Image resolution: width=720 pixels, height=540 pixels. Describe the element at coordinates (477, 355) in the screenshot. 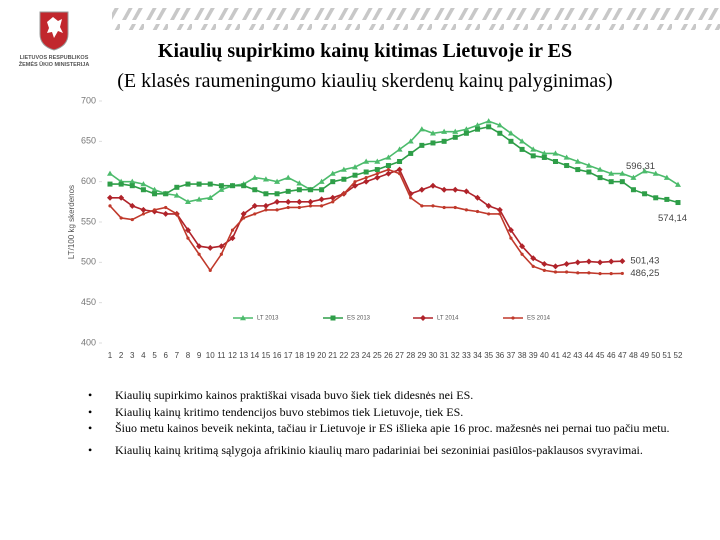

I see `x-tick-label: 34` at that location.